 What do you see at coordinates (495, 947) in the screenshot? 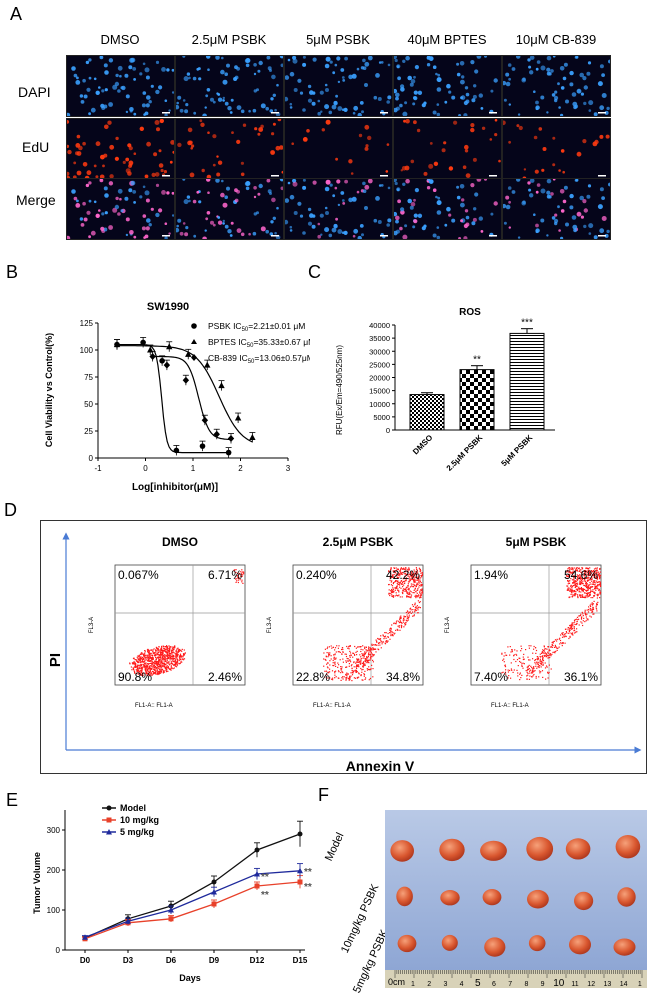
I see `tumor-r3-c3` at bounding box center [495, 947].